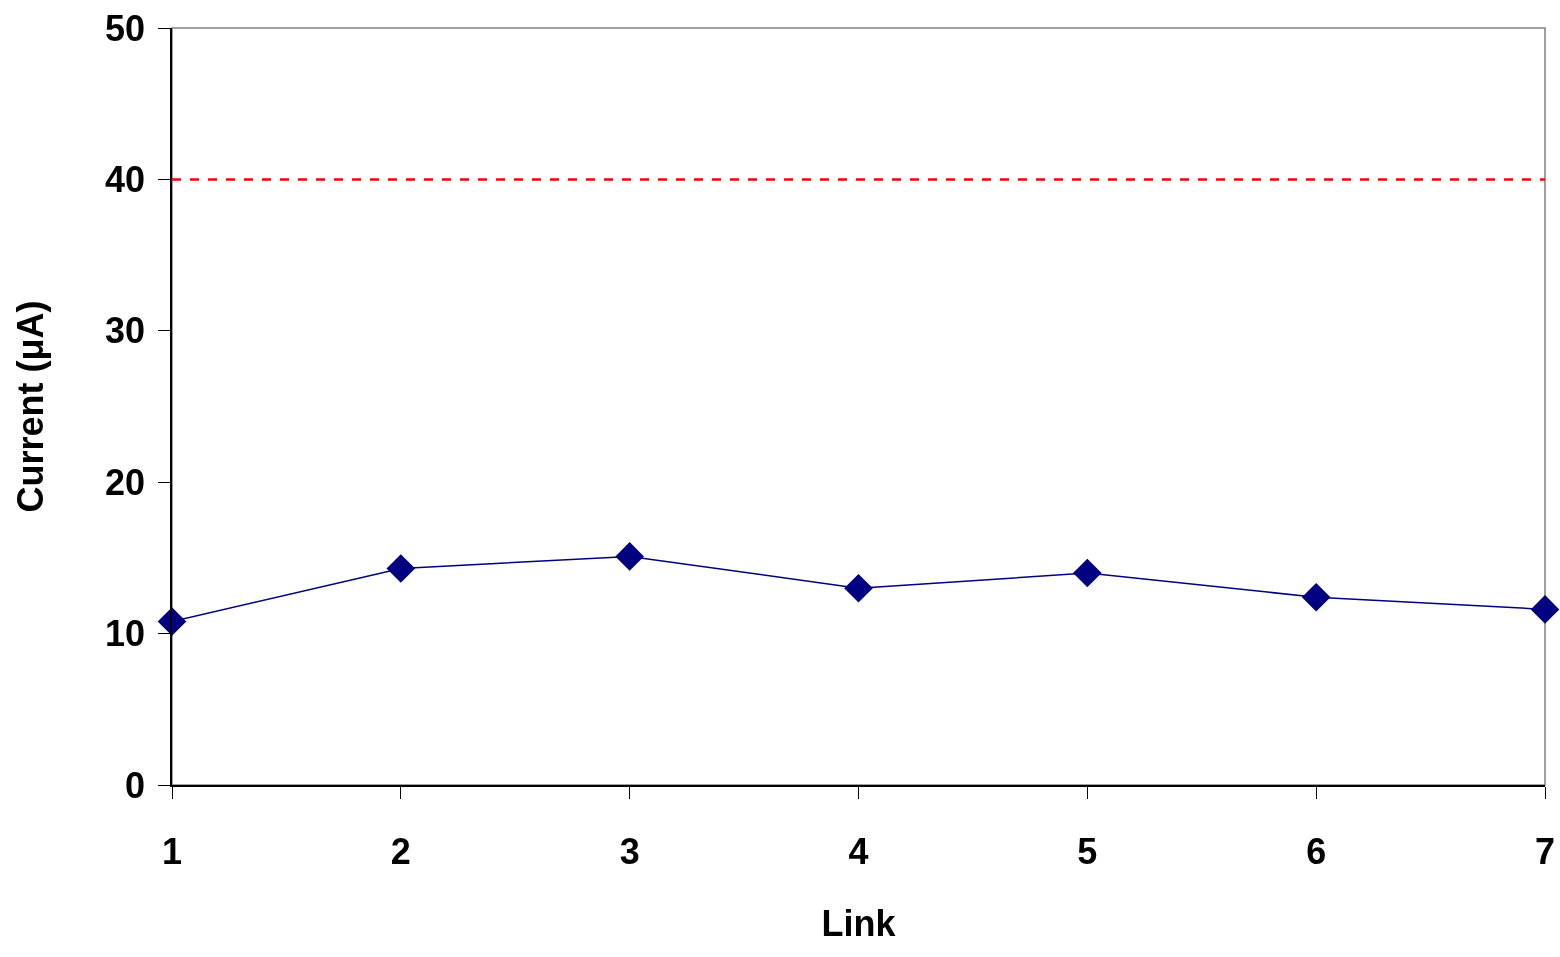 The width and height of the screenshot is (1560, 957). I want to click on y-tick-label: 0, so click(135, 785).